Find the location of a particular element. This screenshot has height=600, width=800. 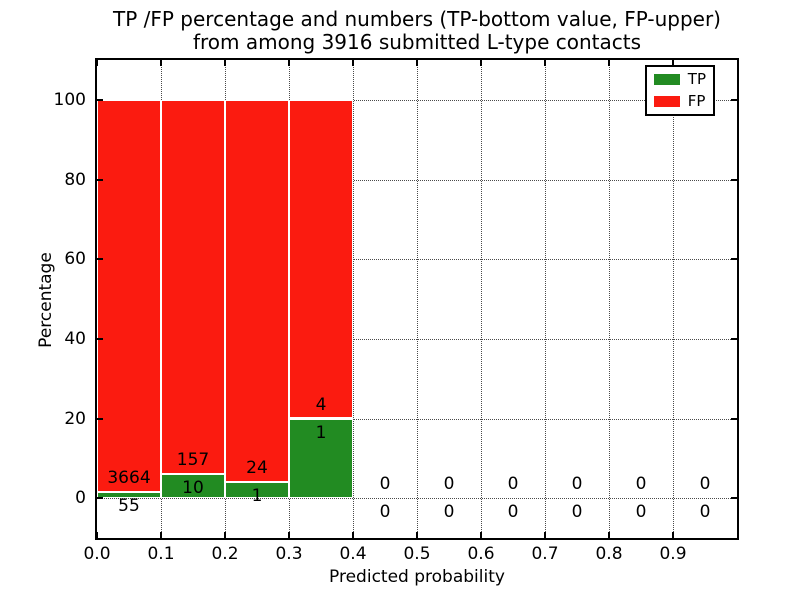

x-tick-label: 0.9 is located at coordinates (673, 554).